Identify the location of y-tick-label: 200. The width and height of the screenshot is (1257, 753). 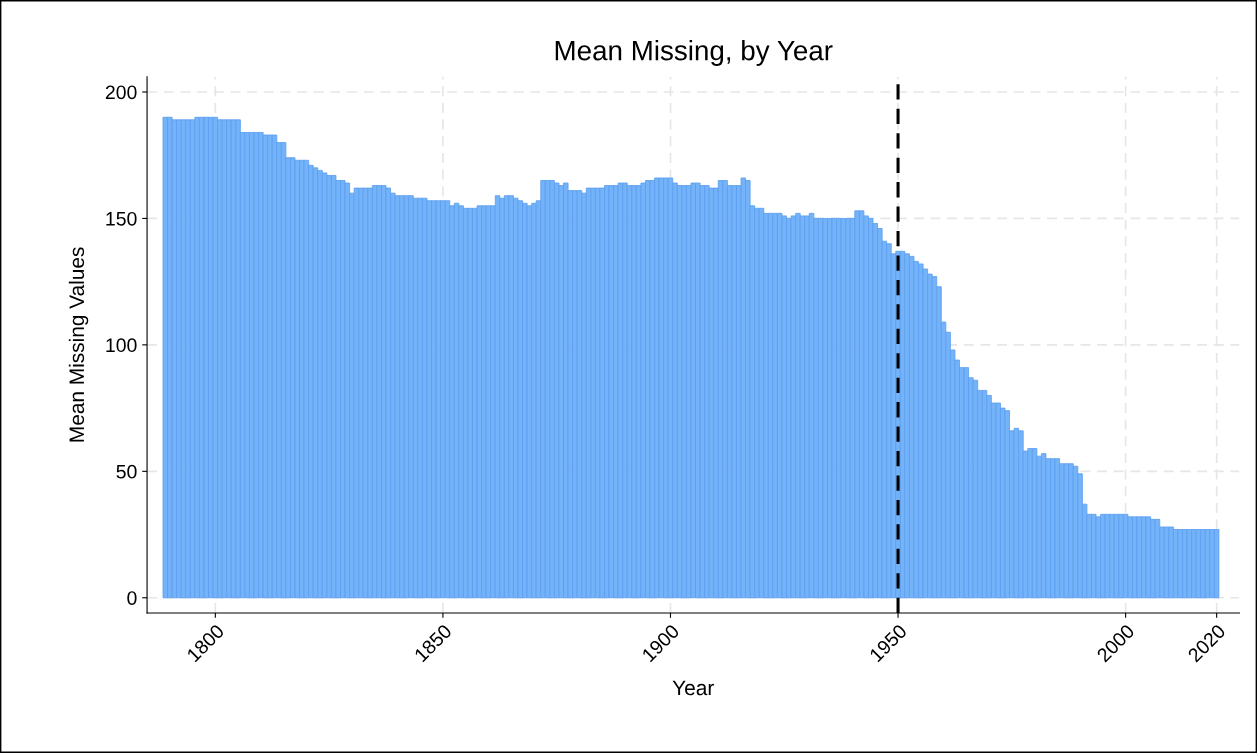
(121, 92).